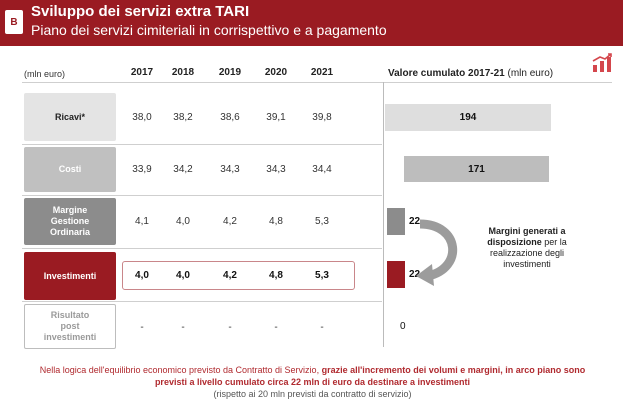 The height and width of the screenshot is (403, 623). Describe the element at coordinates (276, 72) in the screenshot. I see `year-header: 2020` at that location.